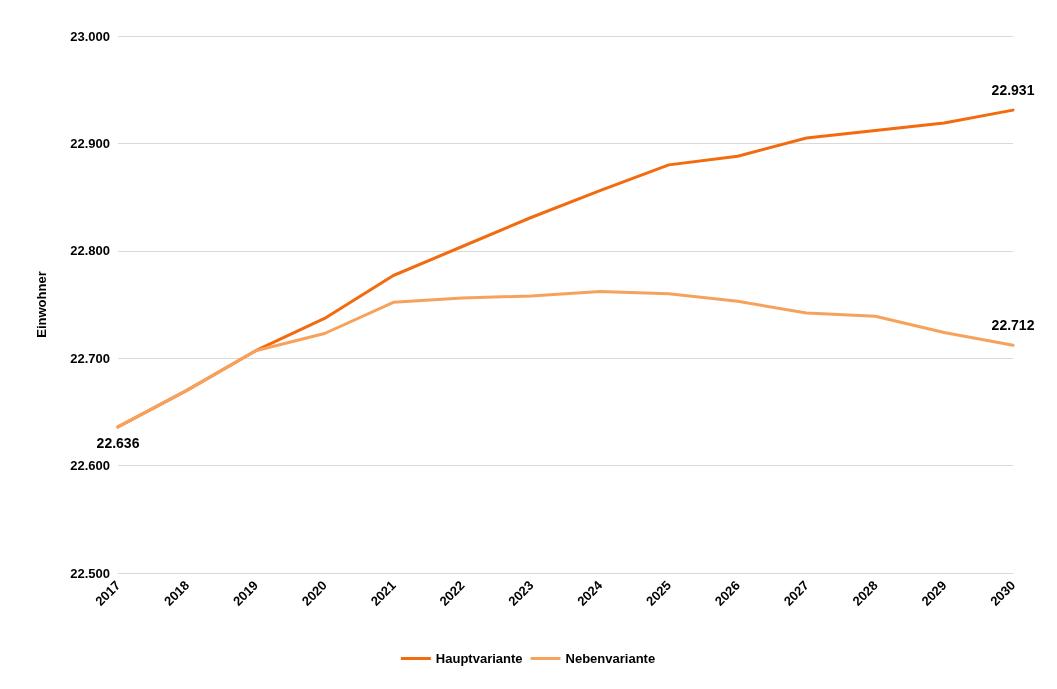  What do you see at coordinates (90, 251) in the screenshot?
I see `y-tick-label: 22.800` at bounding box center [90, 251].